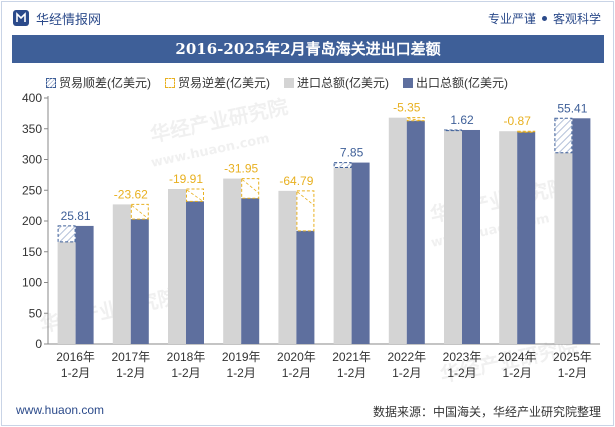  What do you see at coordinates (32, 190) in the screenshot?
I see `y-tick-label: 250` at bounding box center [32, 190].